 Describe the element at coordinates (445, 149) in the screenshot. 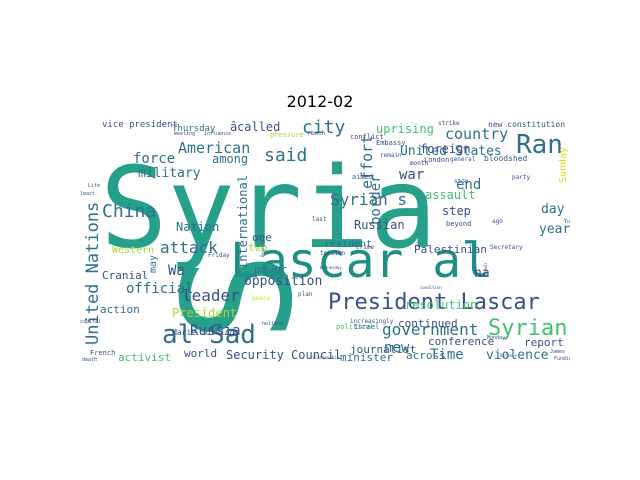

I see `cloud-word: foreign` at that location.